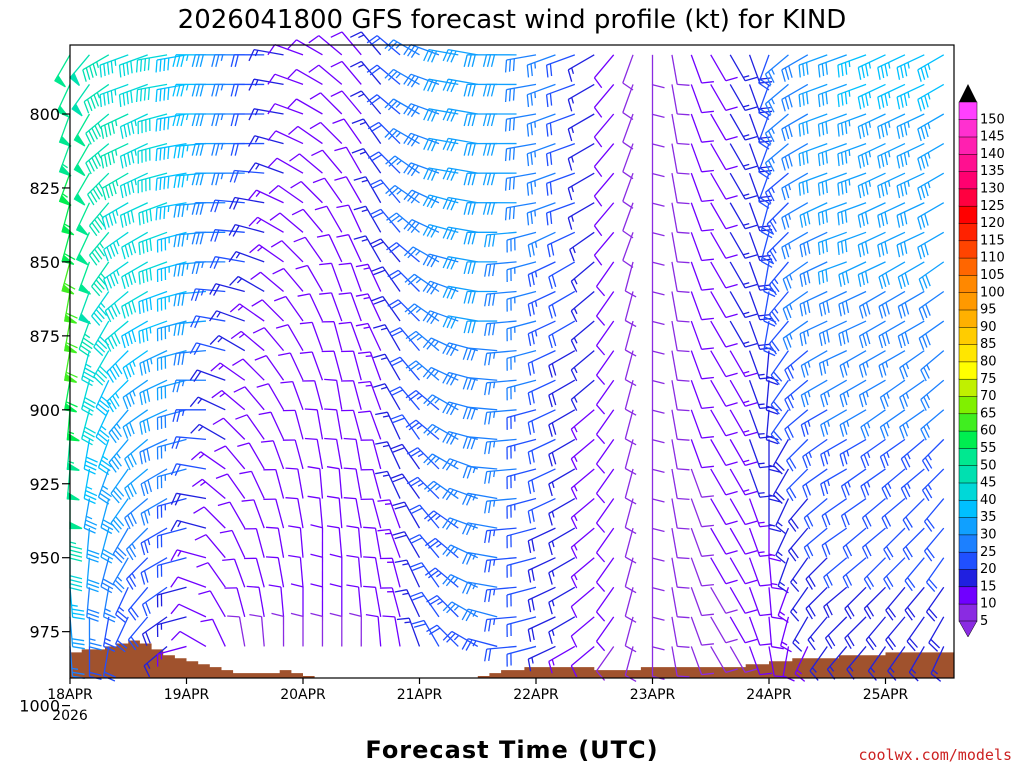  I want to click on credit-link: coolwx.com/models, so click(935, 755).